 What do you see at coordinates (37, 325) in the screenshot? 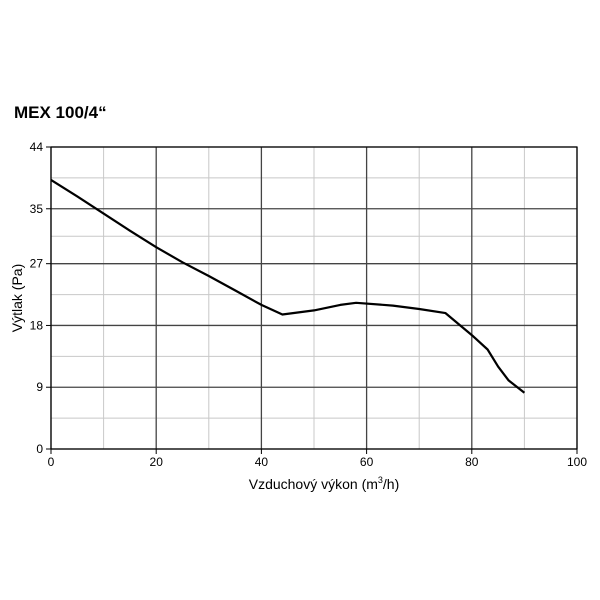
I see `y-tick-label: 18` at bounding box center [37, 325].